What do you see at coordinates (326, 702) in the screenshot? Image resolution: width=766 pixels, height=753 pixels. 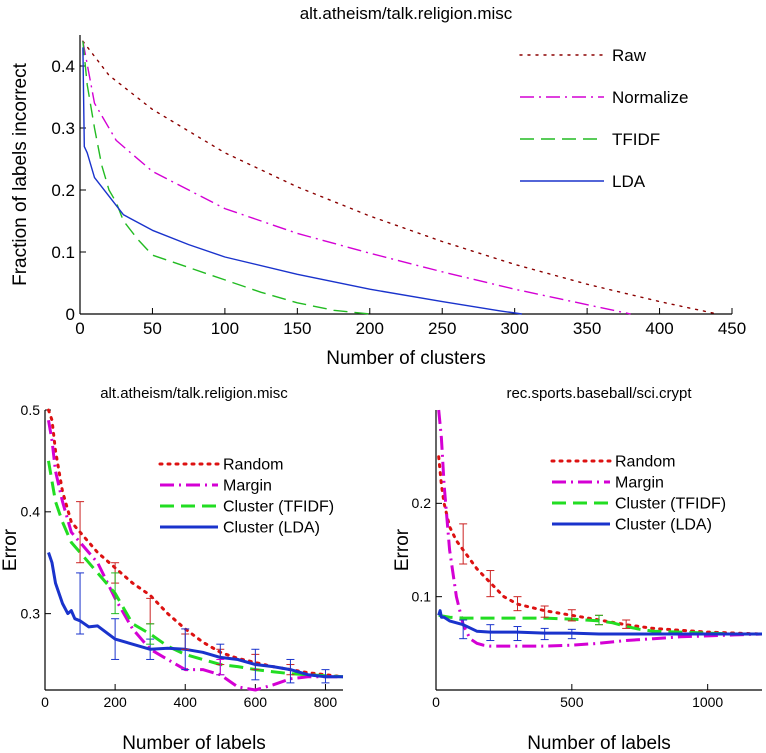 I see `x-tick-label: 800` at bounding box center [326, 702].